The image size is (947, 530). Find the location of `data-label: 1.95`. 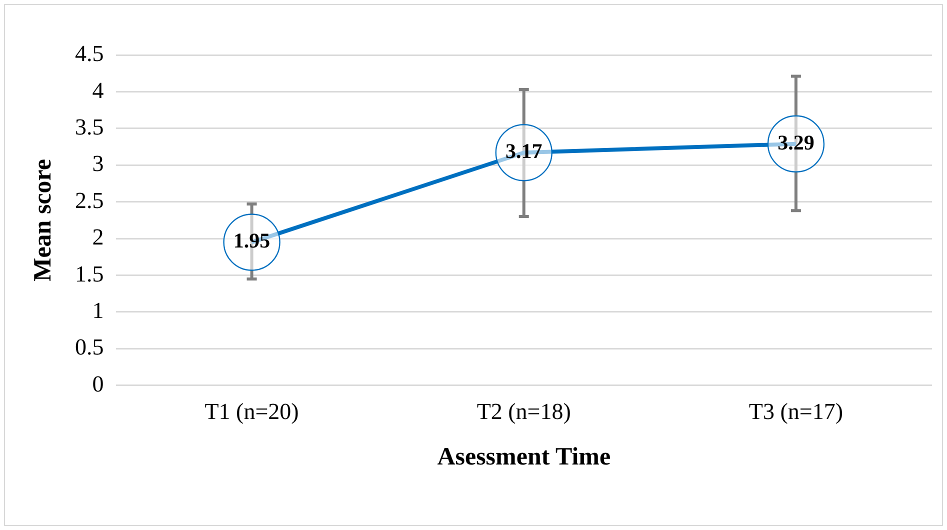

data-label: 1.95 is located at coordinates (251, 240).